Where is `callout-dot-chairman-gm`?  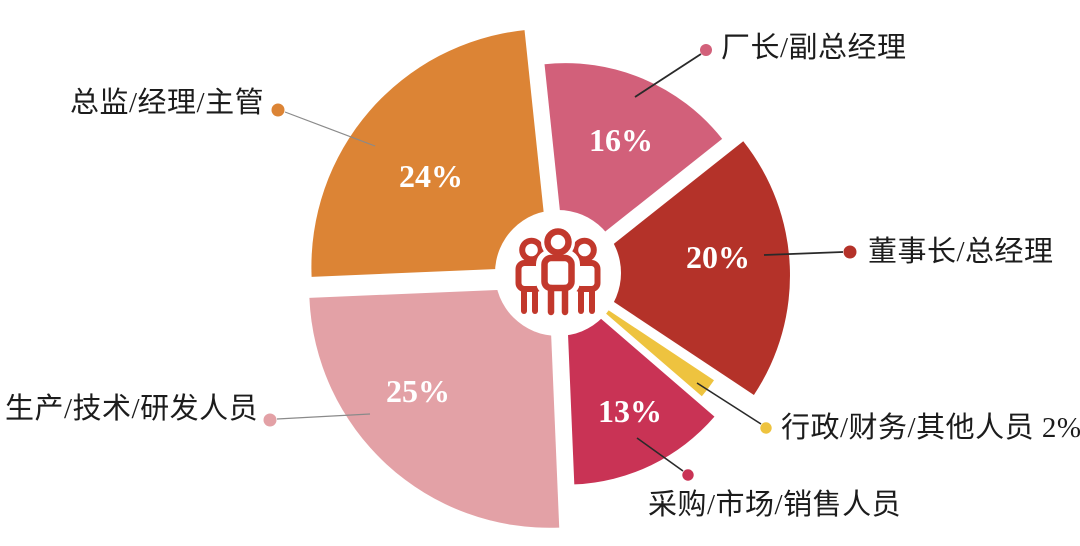 callout-dot-chairman-gm is located at coordinates (850, 252).